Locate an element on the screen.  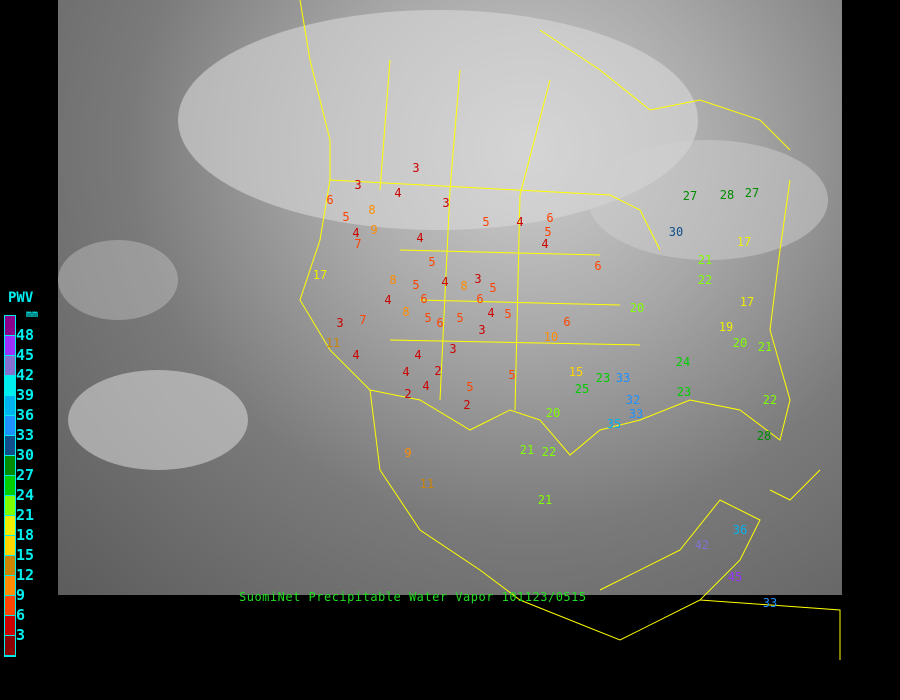
legend-label: 33 is located at coordinates (25, 435).